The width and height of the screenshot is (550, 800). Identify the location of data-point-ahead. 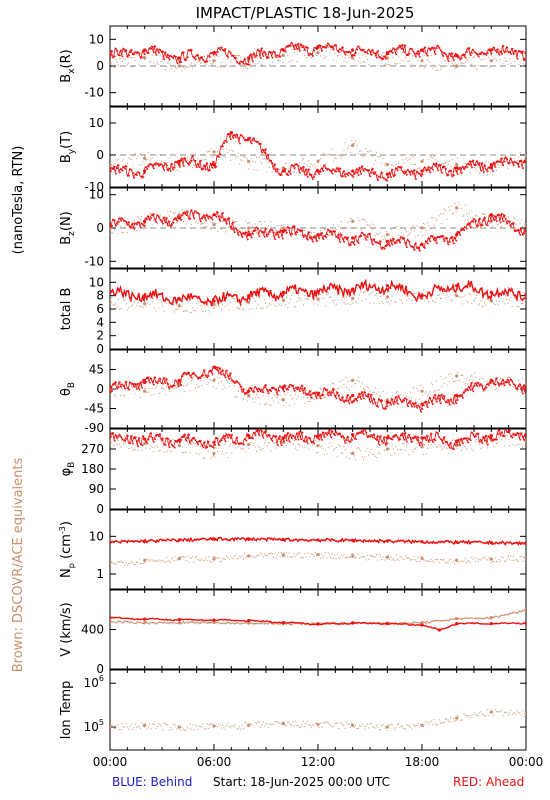
(491, 436).